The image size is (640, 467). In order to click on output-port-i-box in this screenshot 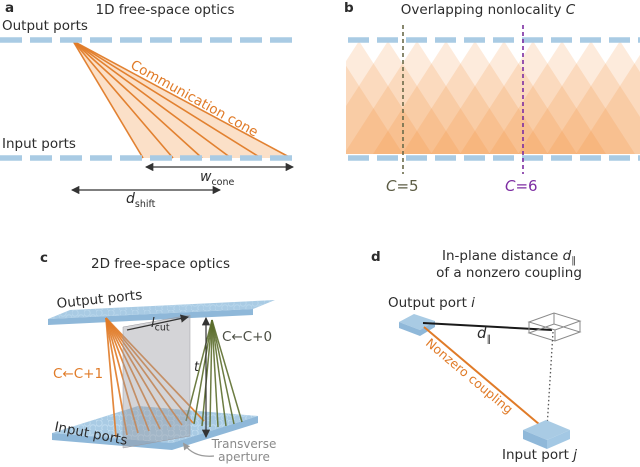, I will do `click(417, 325)`.